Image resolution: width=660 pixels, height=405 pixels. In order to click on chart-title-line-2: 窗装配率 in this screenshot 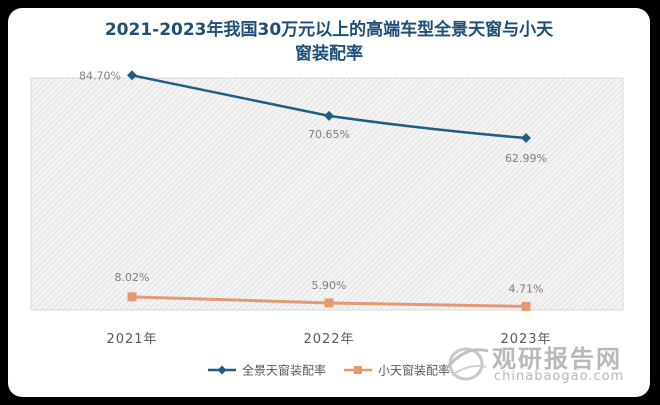, I will do `click(329, 54)`.